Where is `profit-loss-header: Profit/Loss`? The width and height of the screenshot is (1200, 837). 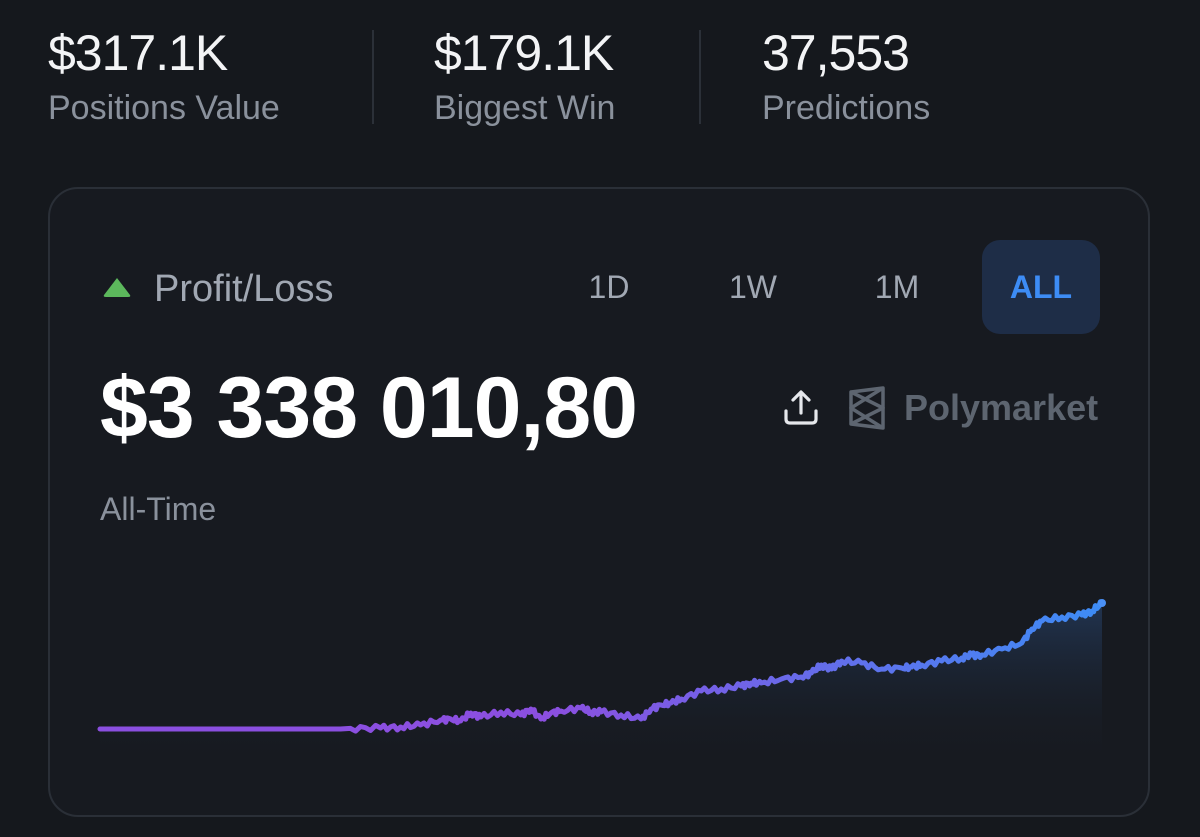 profit-loss-header: Profit/Loss is located at coordinates (218, 289).